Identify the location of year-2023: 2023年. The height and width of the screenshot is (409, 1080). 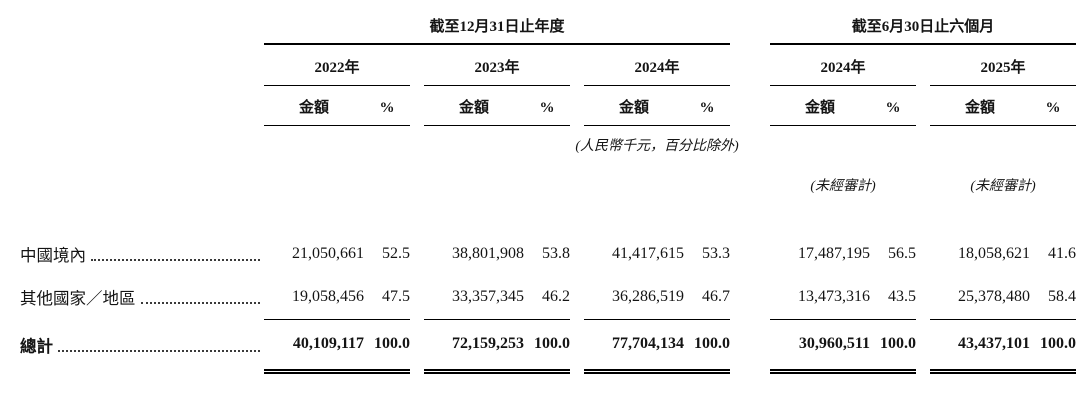
(497, 65).